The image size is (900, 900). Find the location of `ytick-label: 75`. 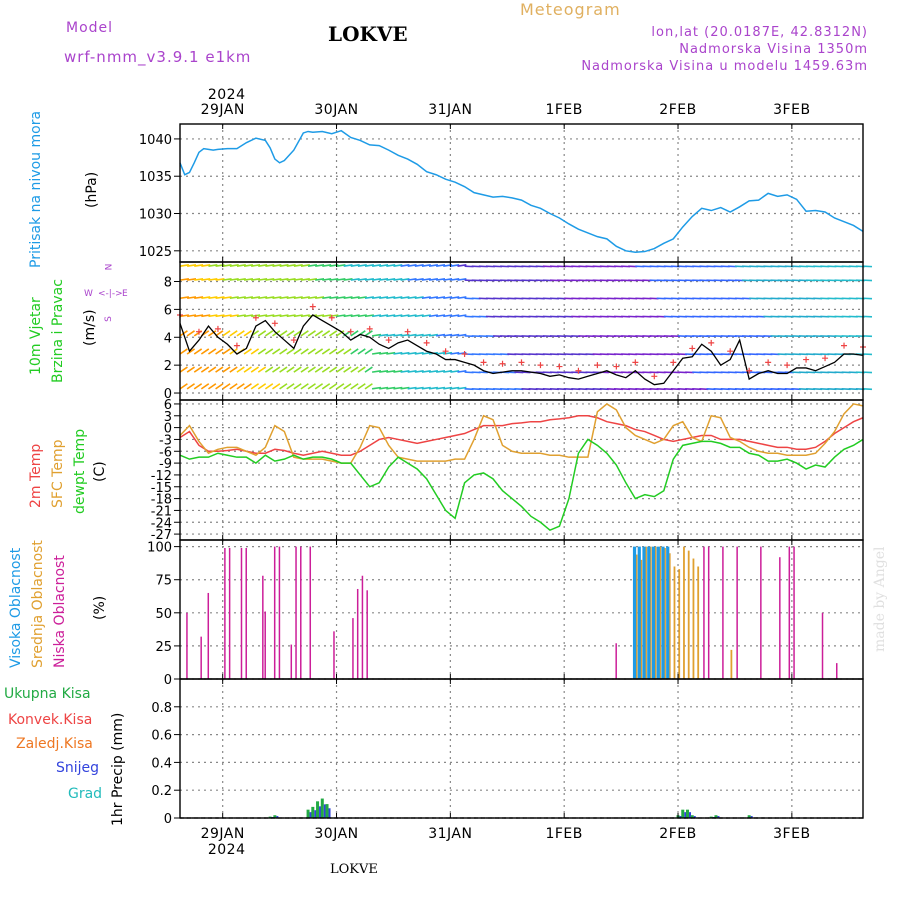

ytick-label: 75 is located at coordinates (163, 581).